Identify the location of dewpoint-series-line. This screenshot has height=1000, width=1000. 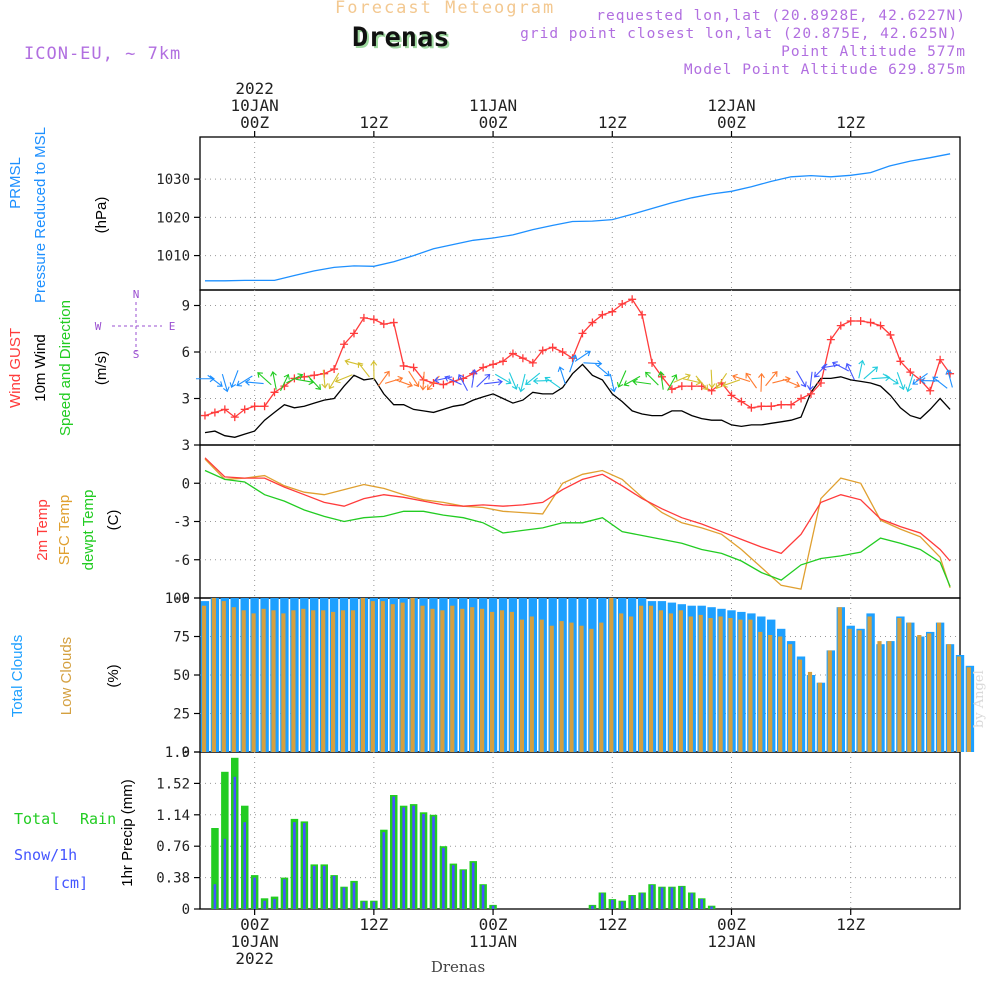
(577, 528).